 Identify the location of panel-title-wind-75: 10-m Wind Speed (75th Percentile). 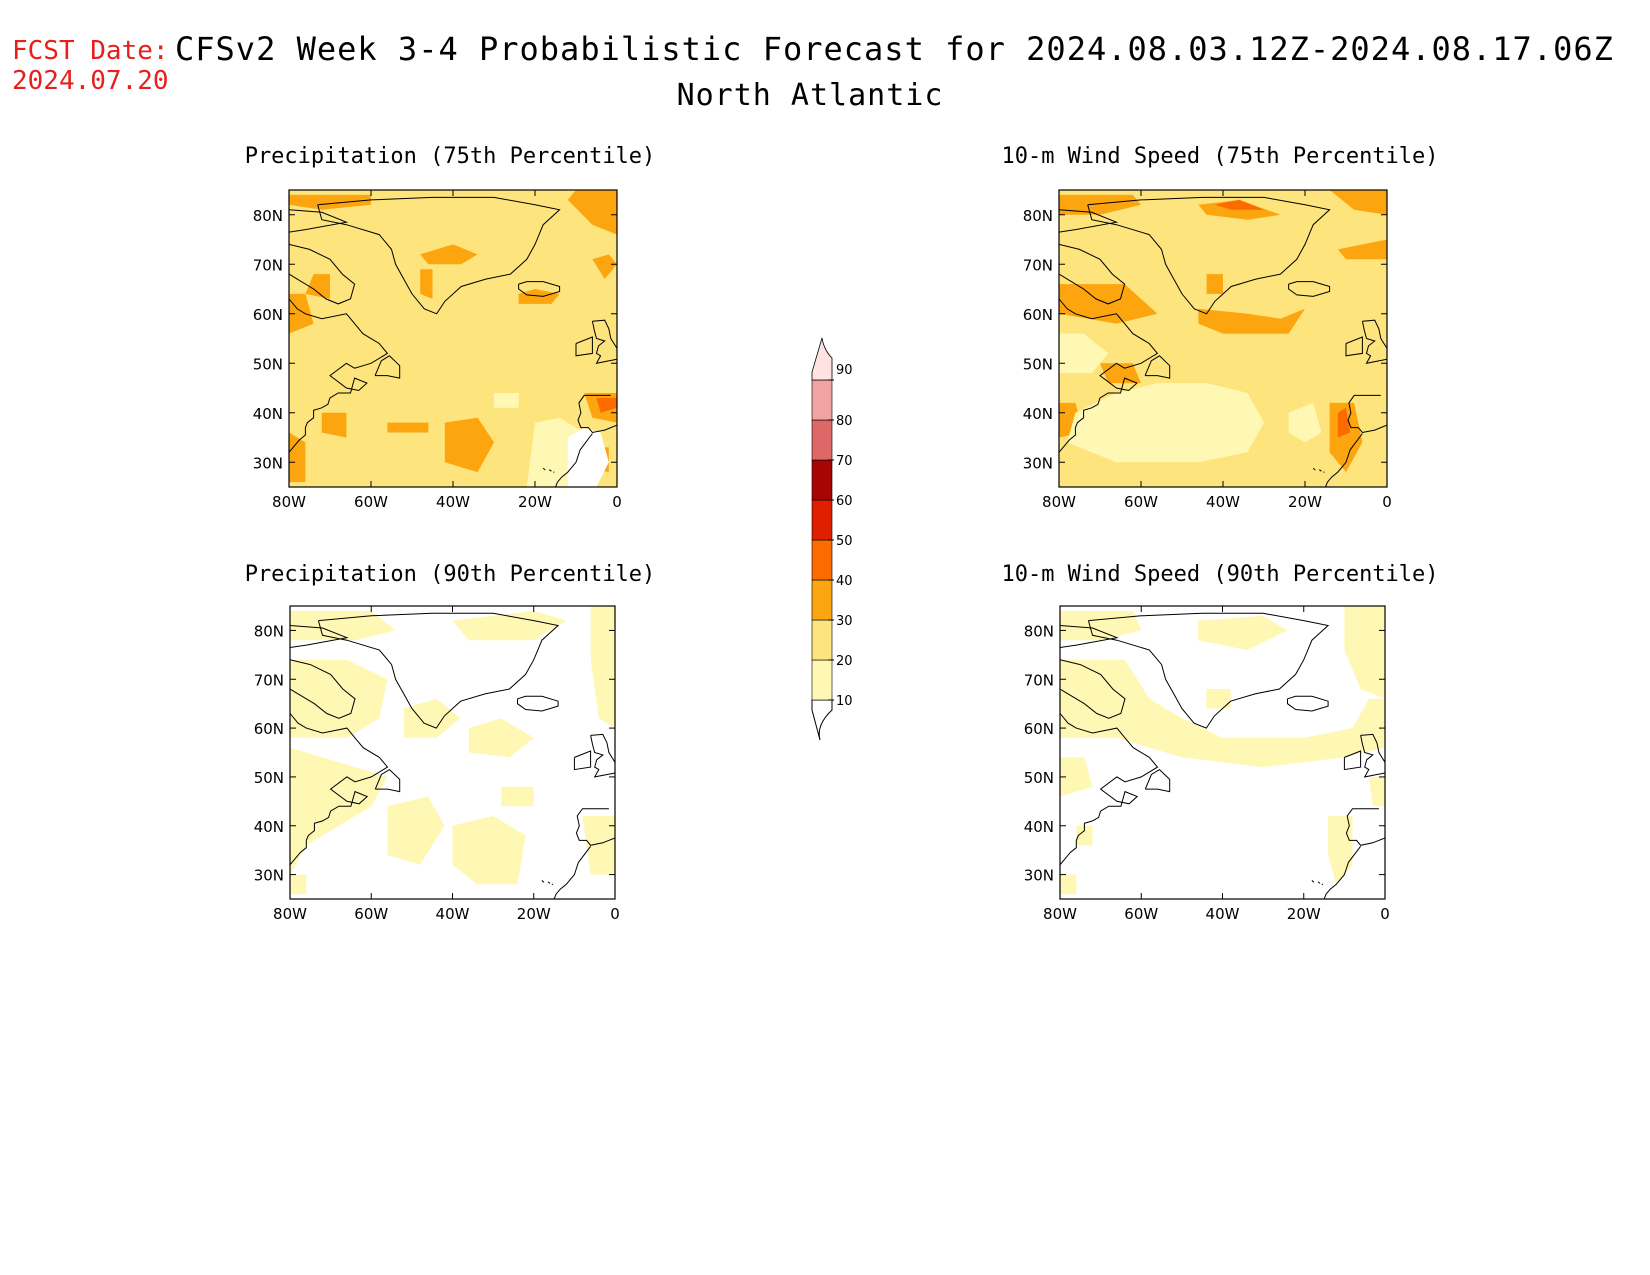
(1220, 156).